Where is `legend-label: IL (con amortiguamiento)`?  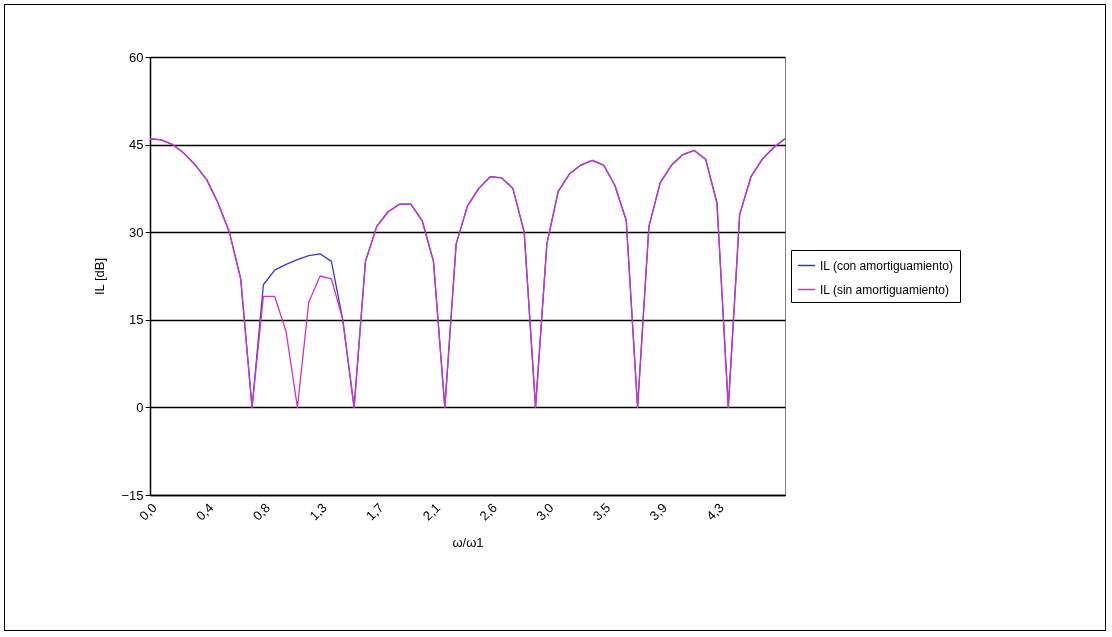 legend-label: IL (con amortiguamiento) is located at coordinates (886, 265).